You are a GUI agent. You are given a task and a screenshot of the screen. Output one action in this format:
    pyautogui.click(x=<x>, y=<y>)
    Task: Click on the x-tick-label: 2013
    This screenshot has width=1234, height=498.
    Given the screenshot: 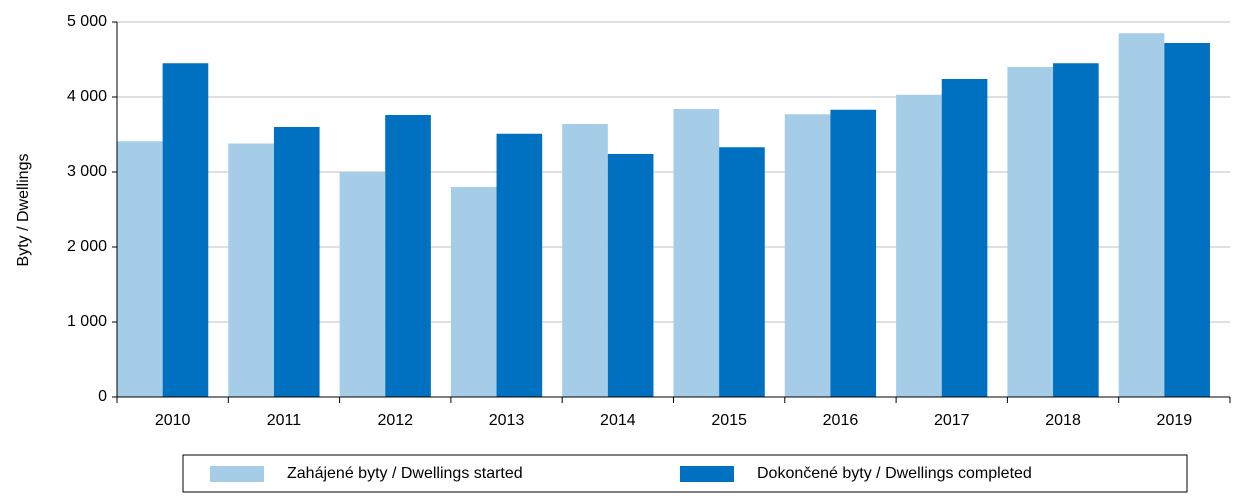 What is the action you would take?
    pyautogui.click(x=507, y=420)
    